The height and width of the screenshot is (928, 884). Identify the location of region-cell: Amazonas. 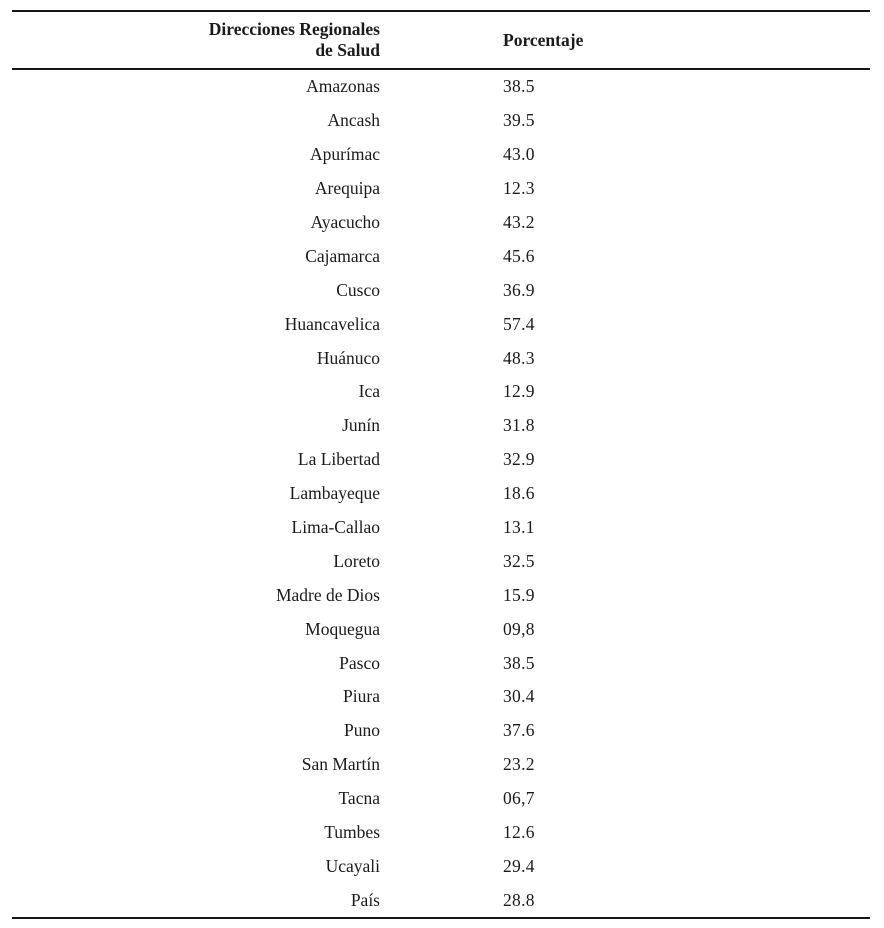
(343, 86).